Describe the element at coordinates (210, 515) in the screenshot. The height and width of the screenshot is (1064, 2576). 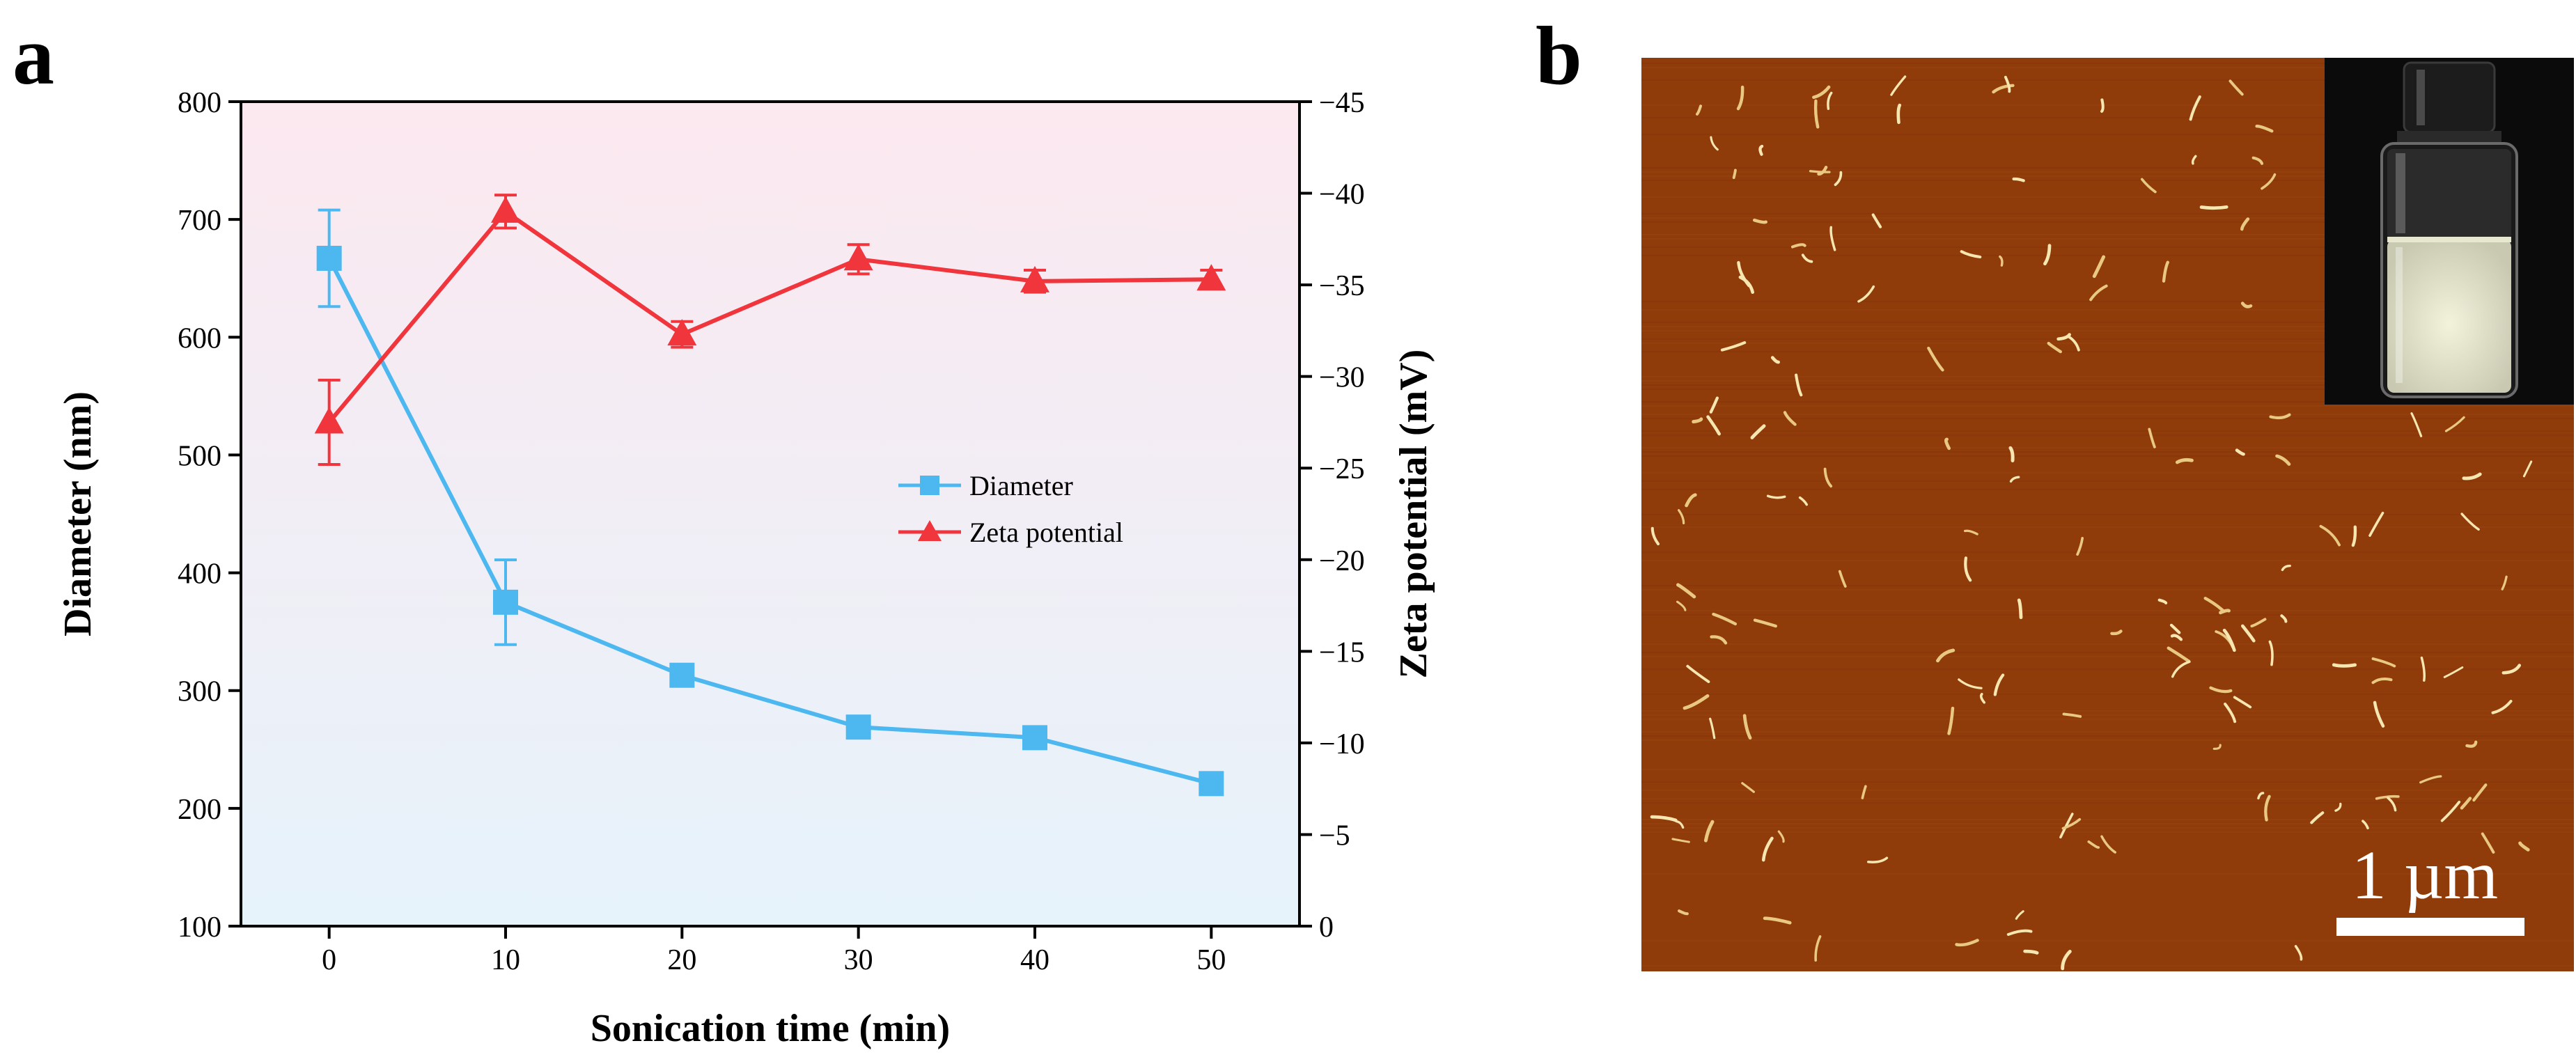
I see `left-axis-ticks: 100 200 300 400 500 600 700 800` at that location.